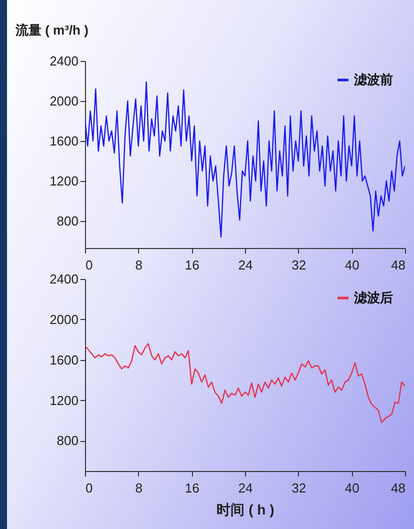 Image resolution: width=414 pixels, height=529 pixels. I want to click on legend-label: 滤波前, so click(373, 79).